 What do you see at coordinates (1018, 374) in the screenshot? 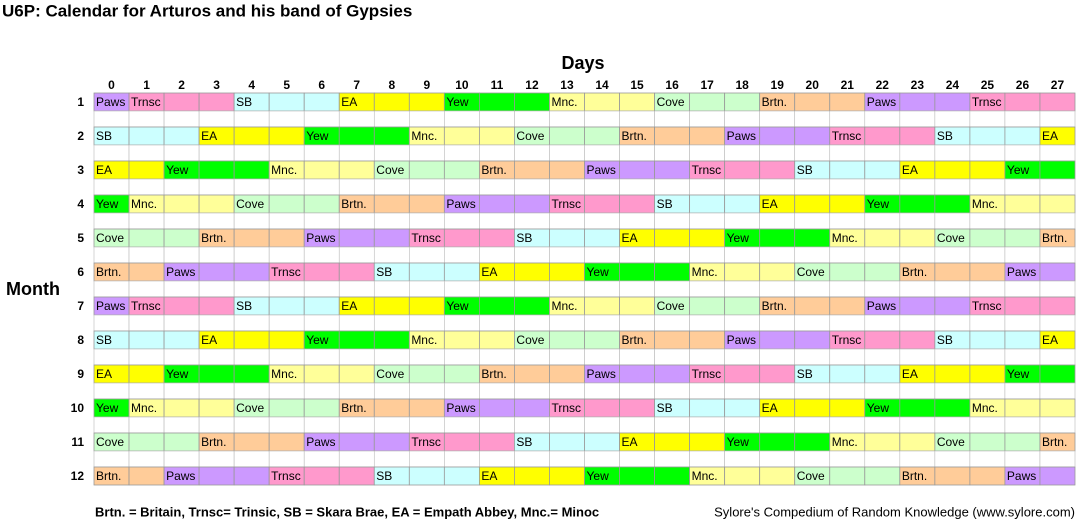
I see `cell-label: Yew` at bounding box center [1018, 374].